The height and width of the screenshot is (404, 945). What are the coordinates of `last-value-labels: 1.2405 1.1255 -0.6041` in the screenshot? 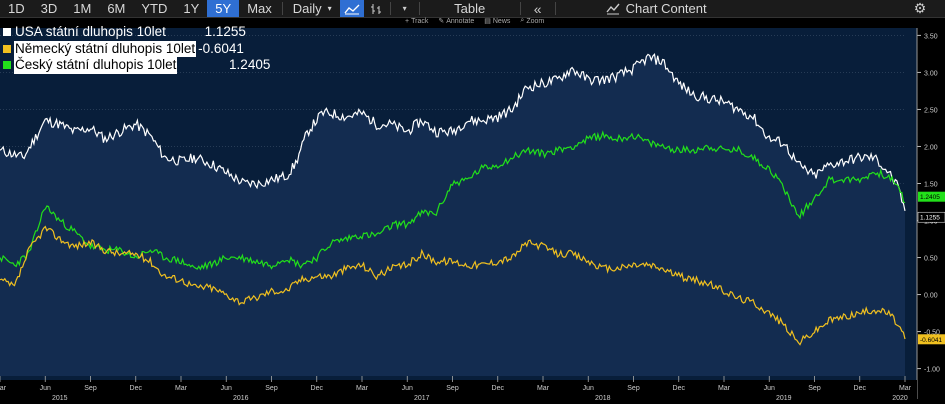 It's located at (931, 268).